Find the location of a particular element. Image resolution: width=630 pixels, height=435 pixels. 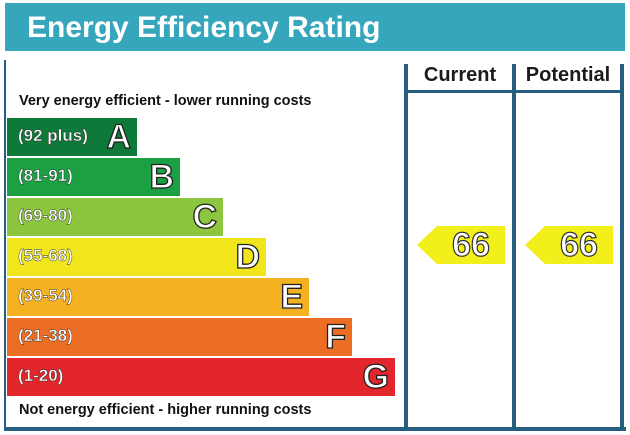

potential-rating-value: 66 is located at coordinates (578, 244).